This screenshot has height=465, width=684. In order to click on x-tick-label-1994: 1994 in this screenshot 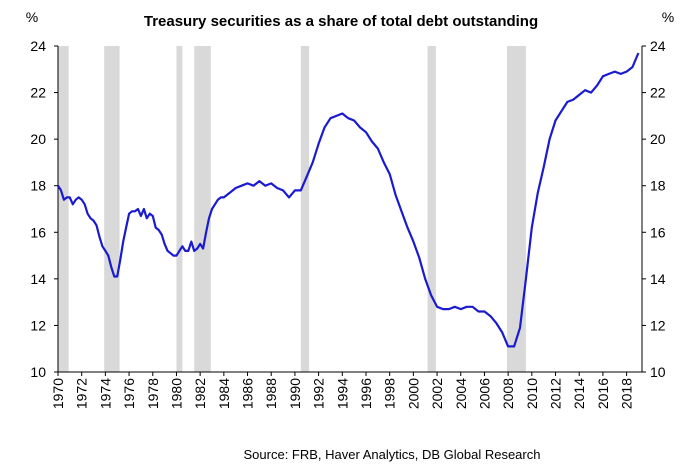, I will do `click(342, 393)`.